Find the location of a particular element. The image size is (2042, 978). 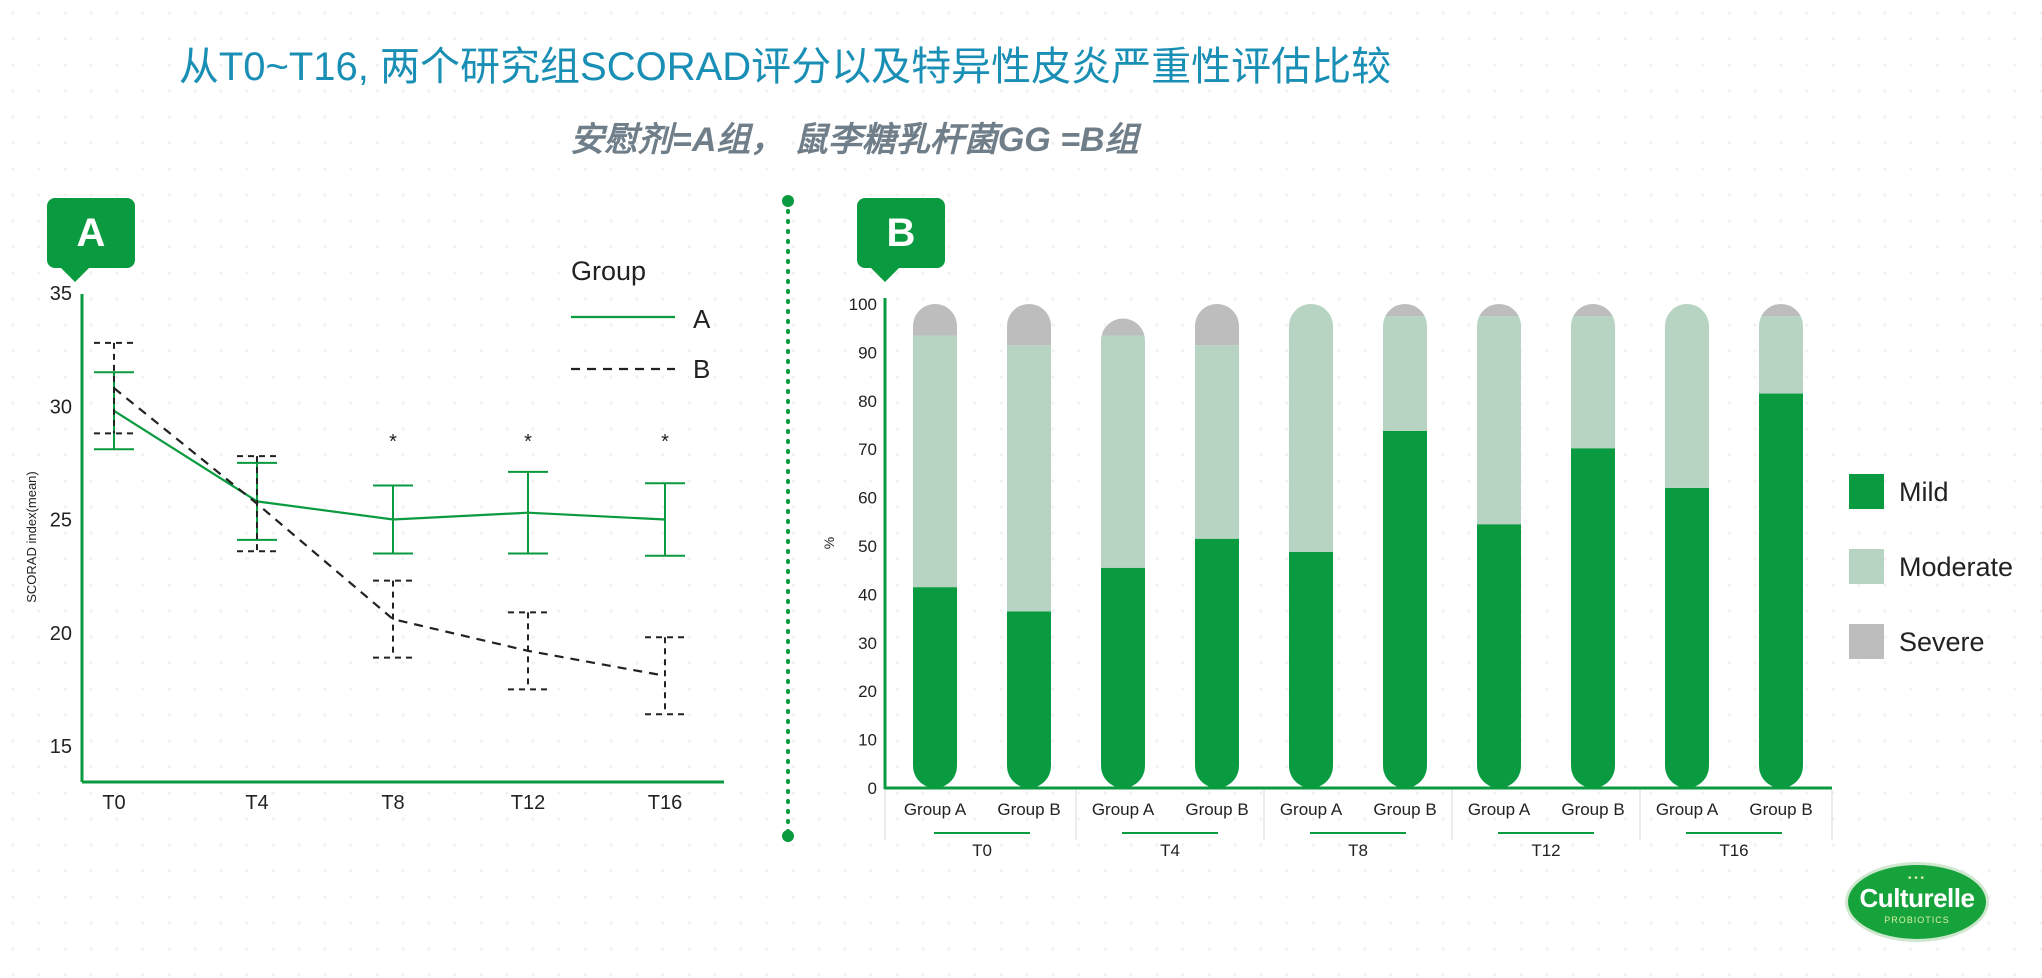

chart-b-y-tick-label: 0 is located at coordinates (872, 788).